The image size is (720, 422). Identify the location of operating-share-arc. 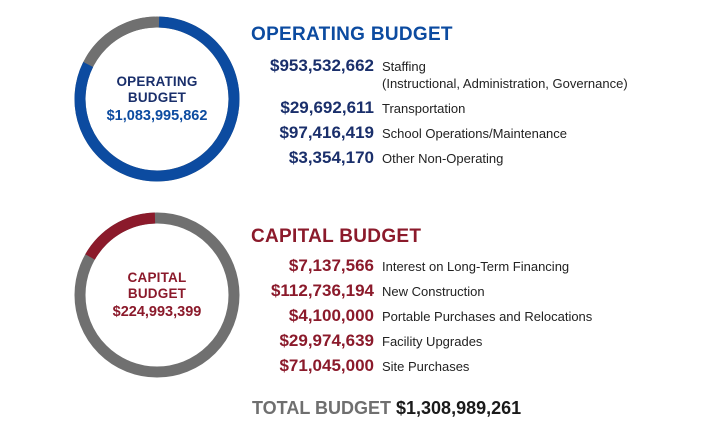
(157, 99).